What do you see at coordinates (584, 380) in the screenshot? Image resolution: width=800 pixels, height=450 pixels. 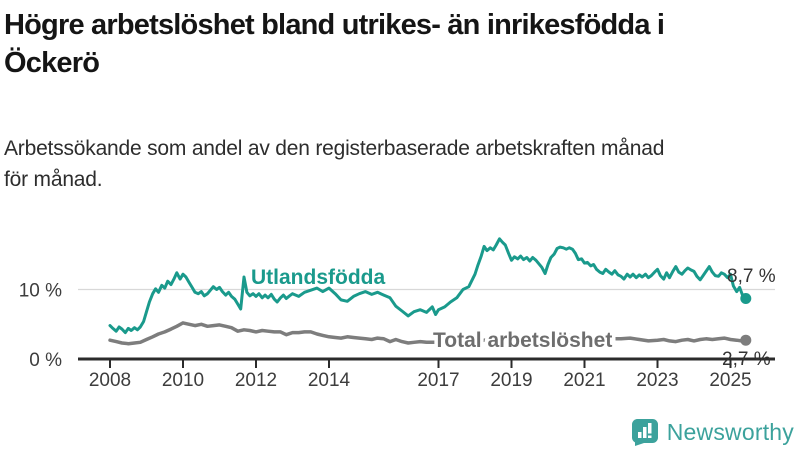 I see `x-axis-tick-label: 2021` at bounding box center [584, 380].